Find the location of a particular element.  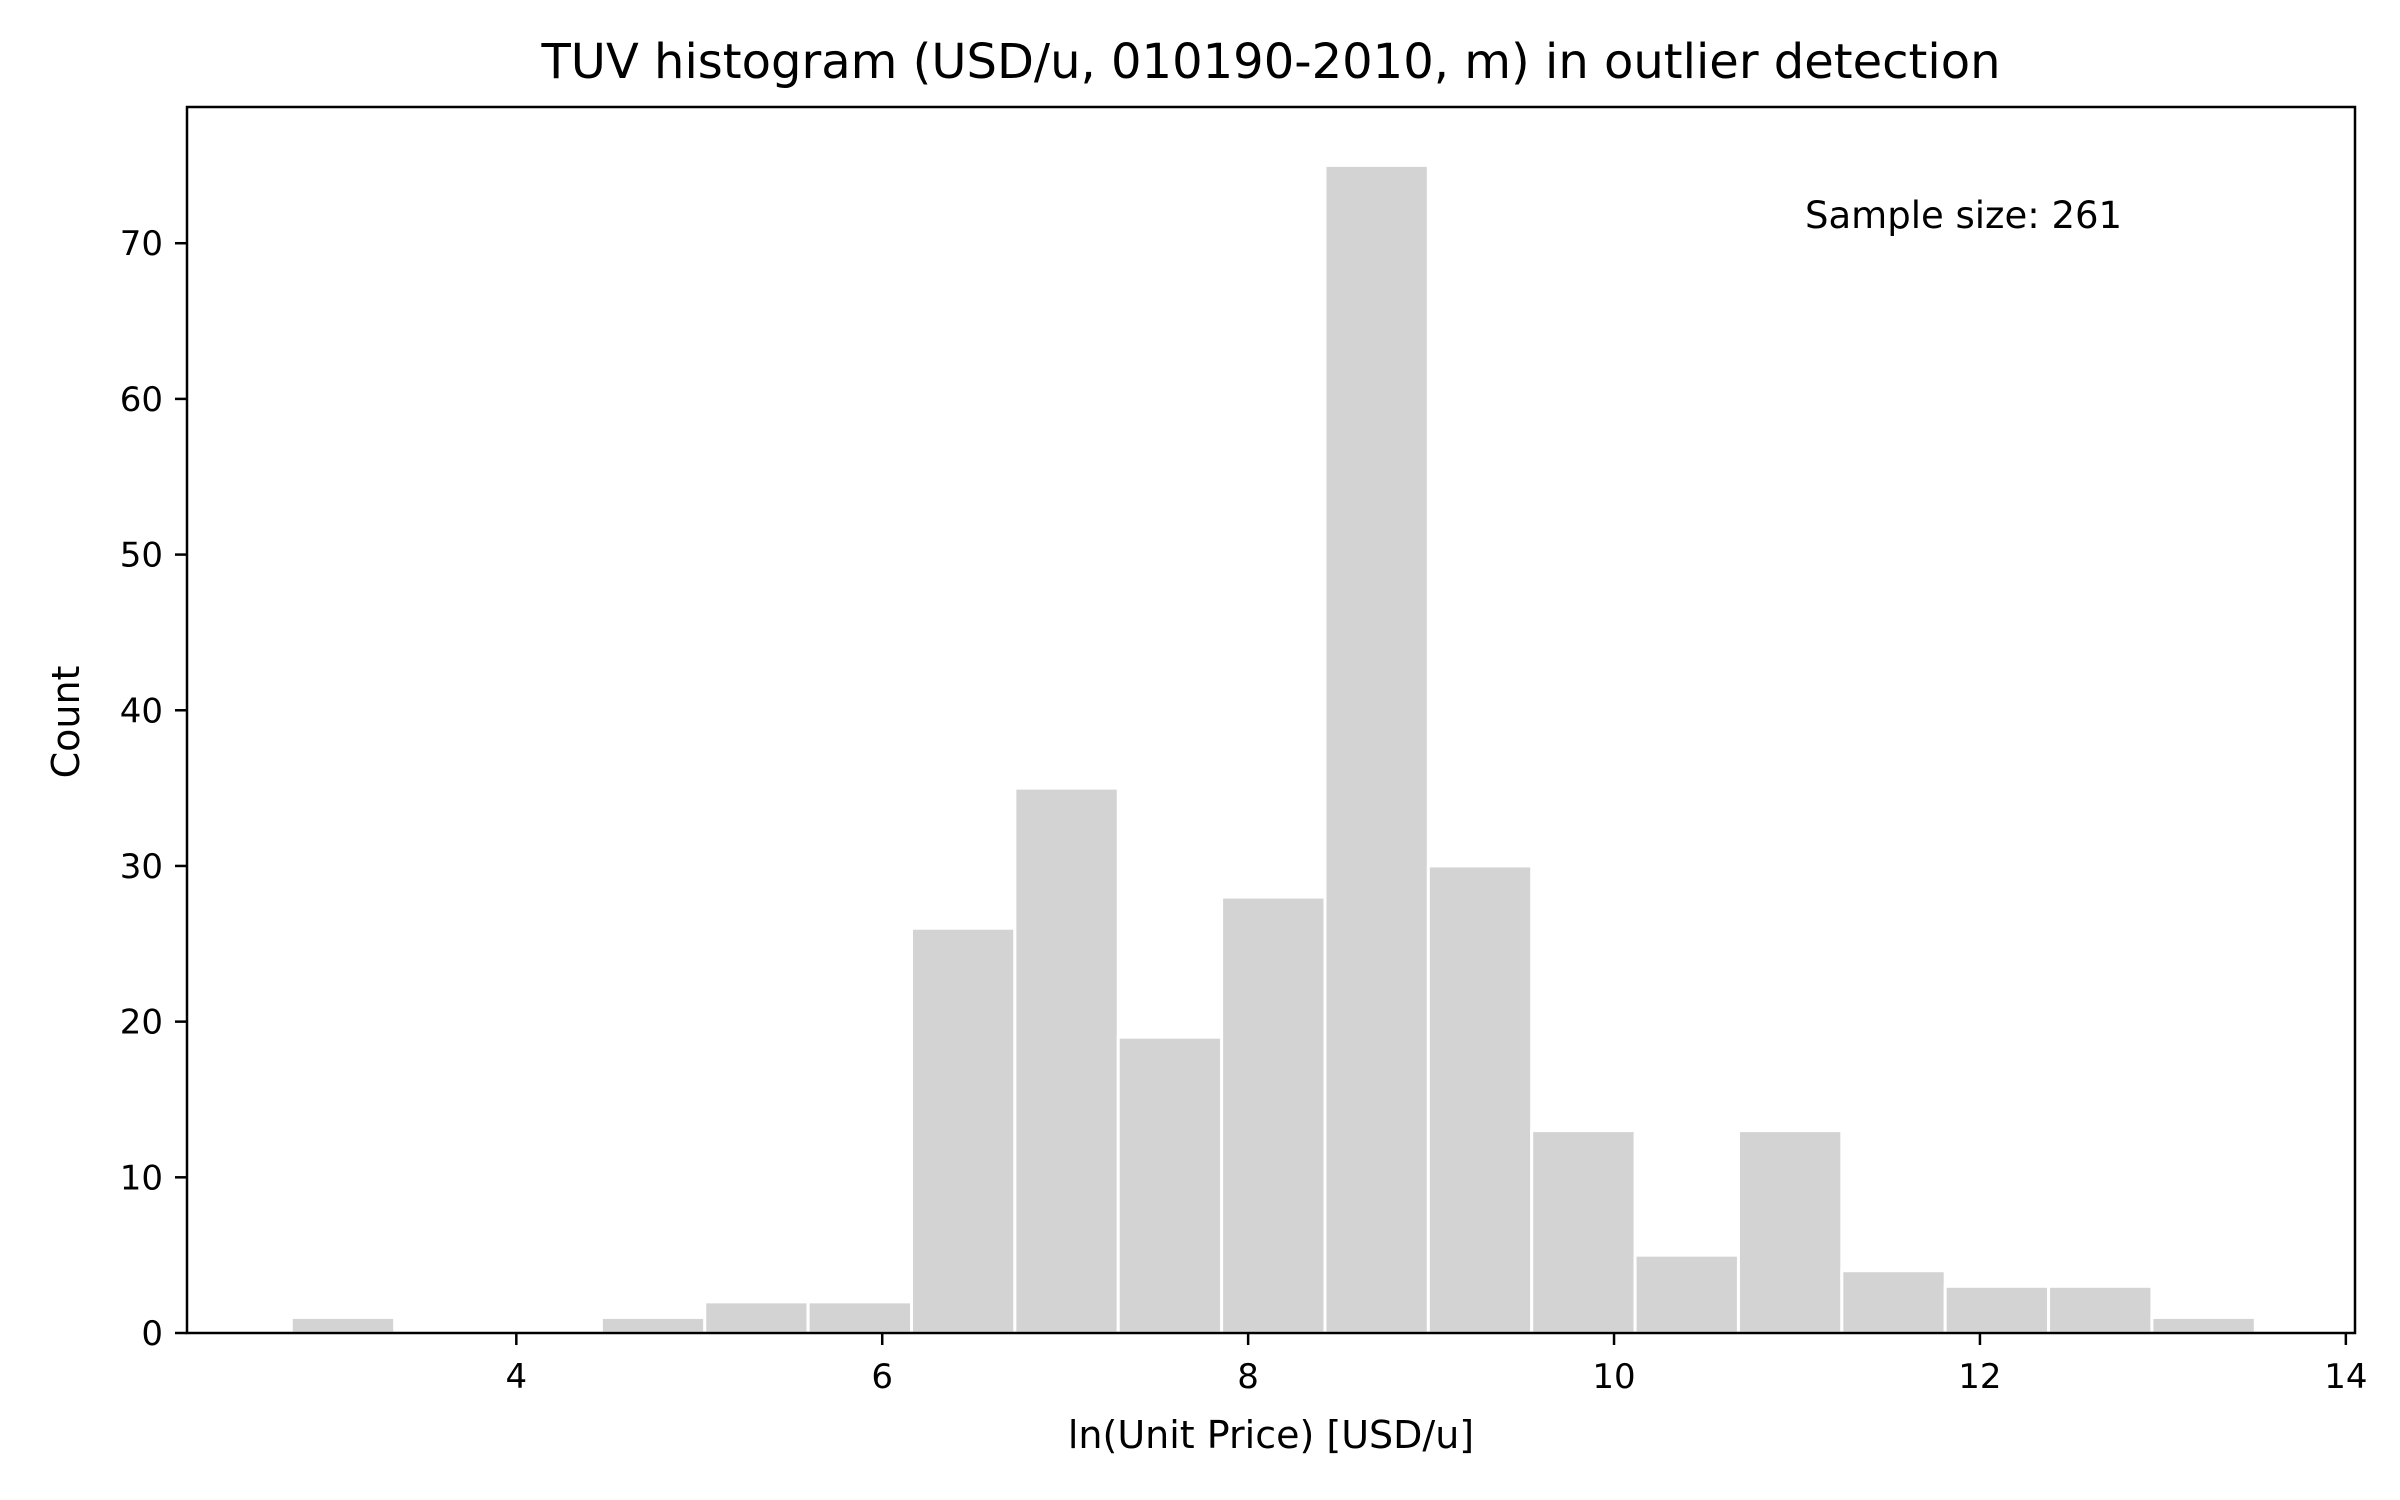

y-tick-label: 30 is located at coordinates (141, 867).